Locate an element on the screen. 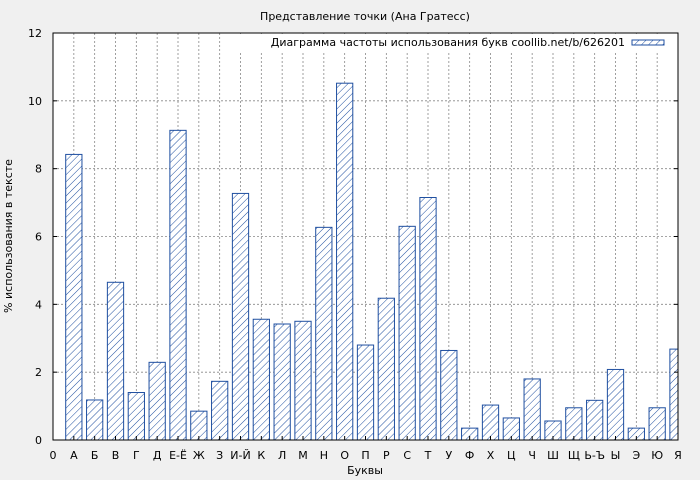  x-axis-label: Буквы is located at coordinates (365, 470).